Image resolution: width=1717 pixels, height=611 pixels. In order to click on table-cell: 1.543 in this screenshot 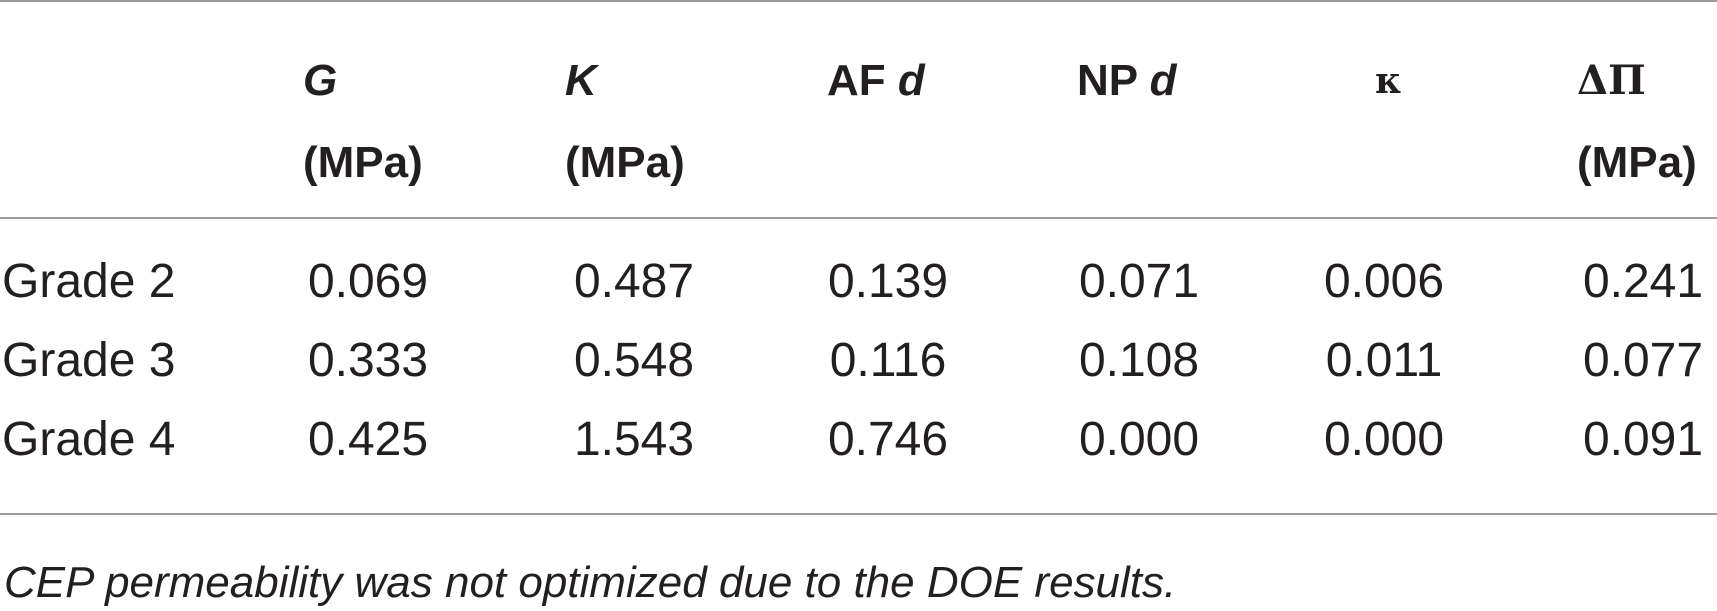, I will do `click(634, 439)`.